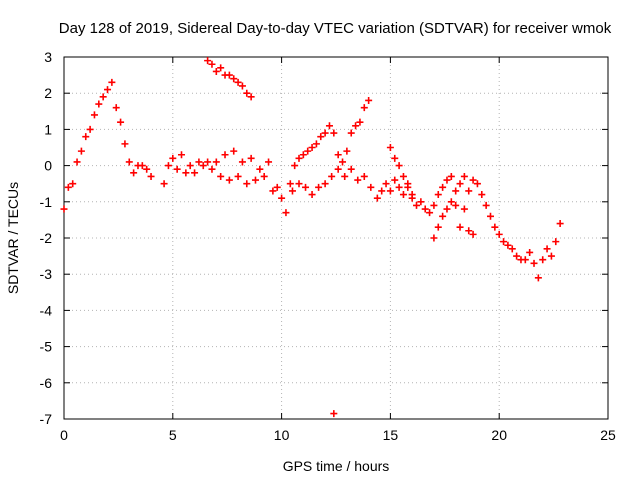 Image resolution: width=640 pixels, height=480 pixels. I want to click on y-tick-label: -5, so click(46, 347).